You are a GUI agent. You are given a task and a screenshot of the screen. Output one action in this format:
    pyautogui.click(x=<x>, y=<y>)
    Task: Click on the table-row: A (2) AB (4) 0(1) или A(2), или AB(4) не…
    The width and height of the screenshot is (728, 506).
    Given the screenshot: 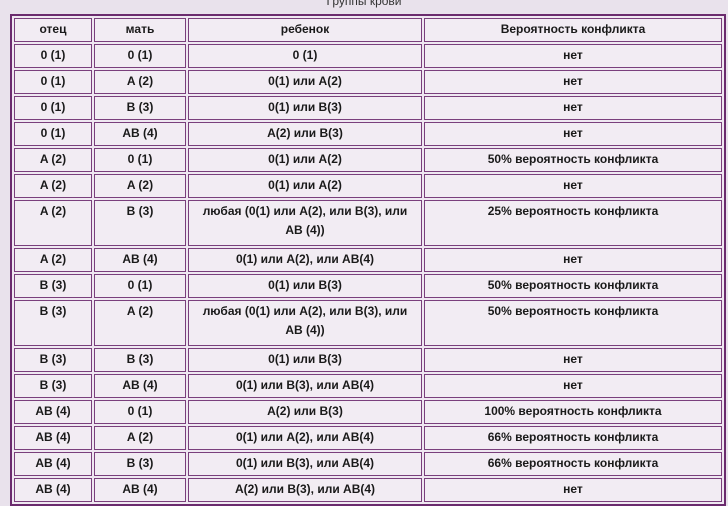 What is the action you would take?
    pyautogui.click(x=368, y=260)
    